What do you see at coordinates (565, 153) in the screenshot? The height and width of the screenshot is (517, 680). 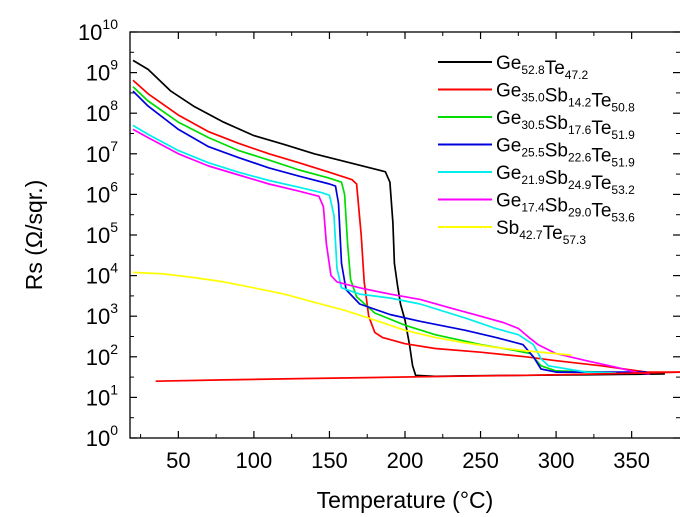 I see `legend-label-3: Ge25.5Sb22.6Te51.9` at bounding box center [565, 153].